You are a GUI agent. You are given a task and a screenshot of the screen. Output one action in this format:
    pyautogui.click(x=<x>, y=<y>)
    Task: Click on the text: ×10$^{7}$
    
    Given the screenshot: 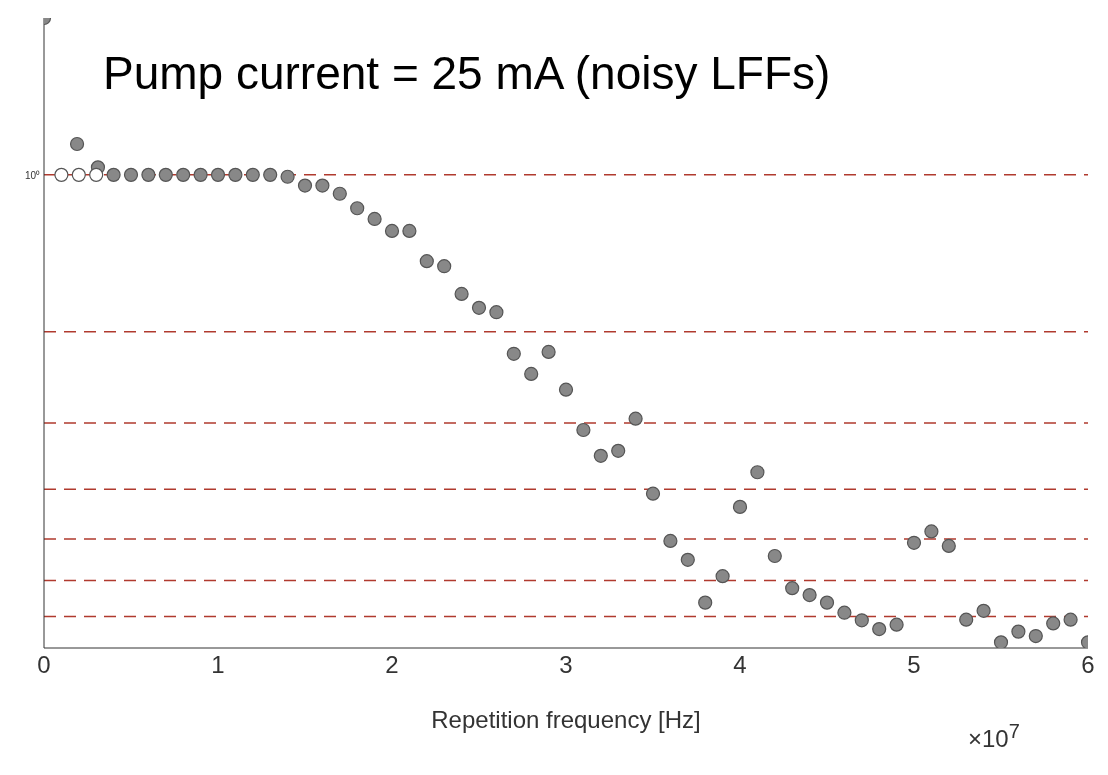 What is the action you would take?
    pyautogui.click(x=994, y=736)
    